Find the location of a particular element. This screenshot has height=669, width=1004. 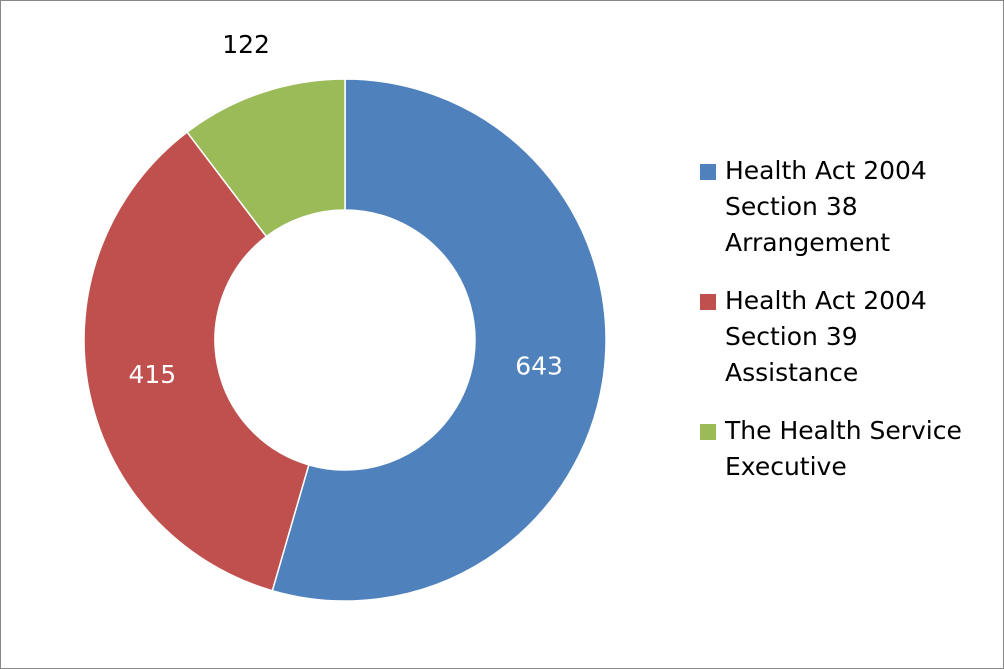

data-label: 122 is located at coordinates (246, 44).